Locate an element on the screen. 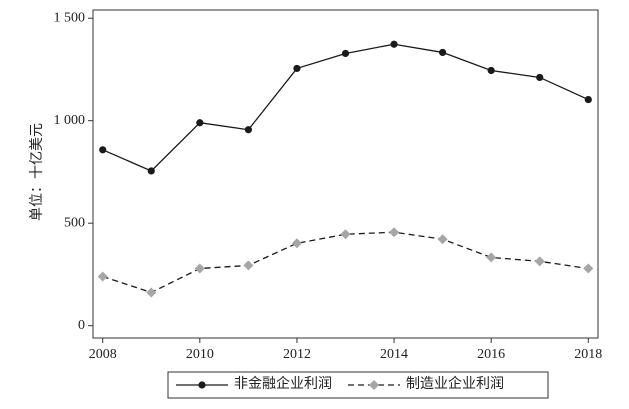  legend-label: 制造业企业利润 is located at coordinates (455, 383).